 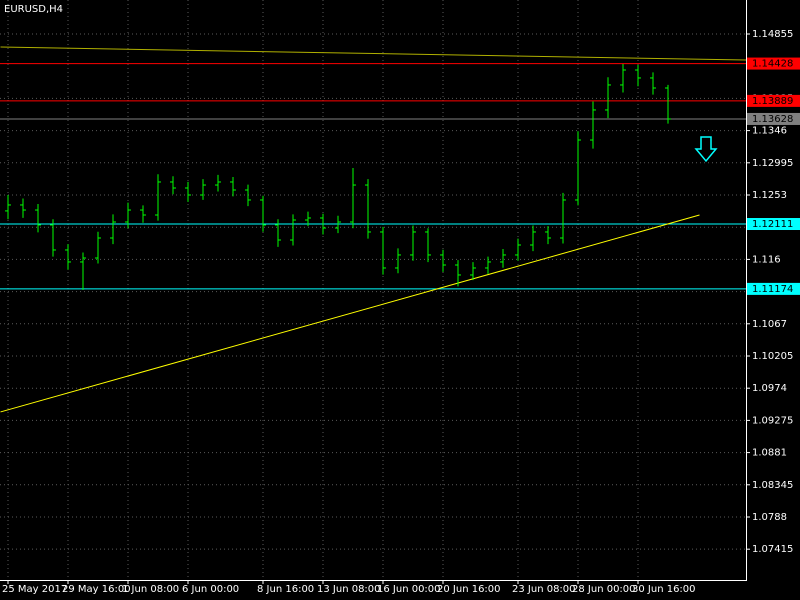 What do you see at coordinates (766, 259) in the screenshot?
I see `y-tick-label: 1.116` at bounding box center [766, 259].